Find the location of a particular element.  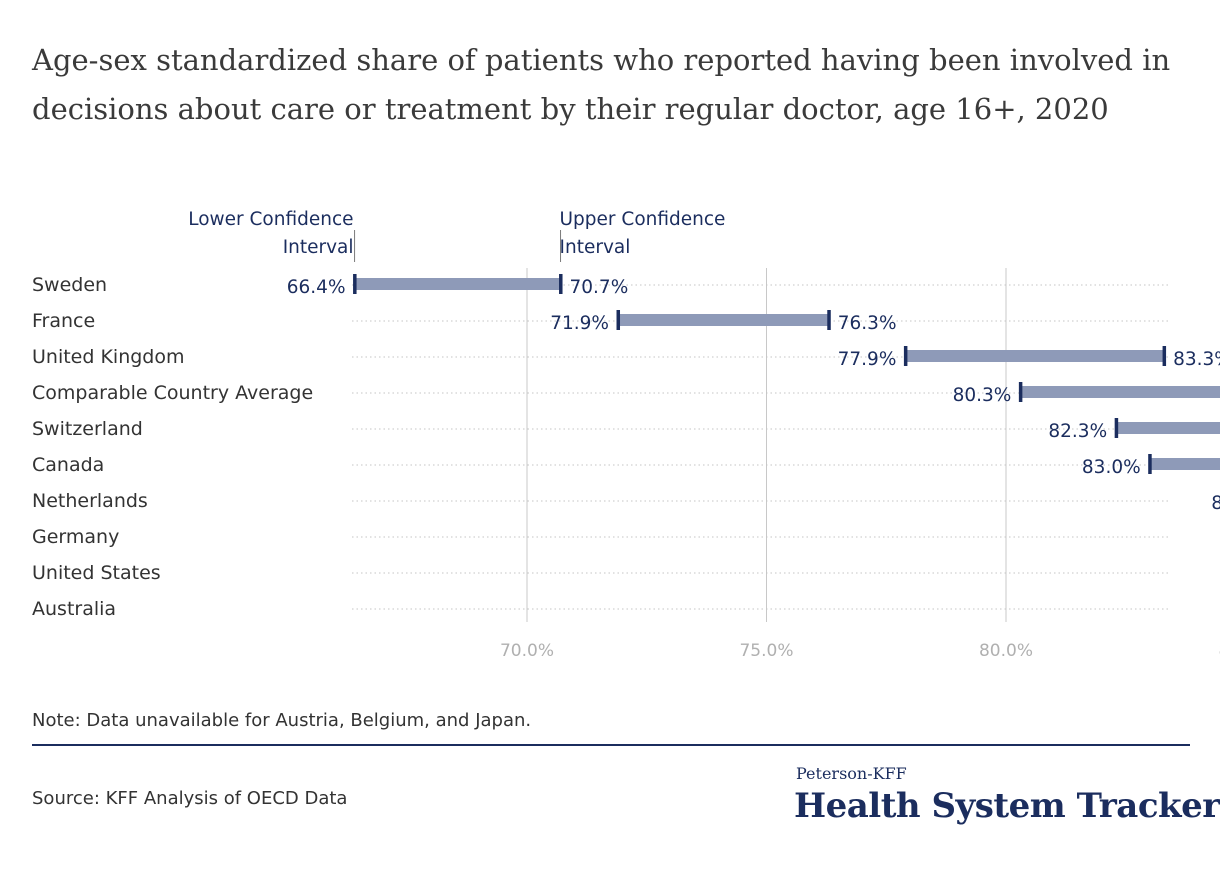

lower-value-label: 83.0% is located at coordinates (1111, 467).